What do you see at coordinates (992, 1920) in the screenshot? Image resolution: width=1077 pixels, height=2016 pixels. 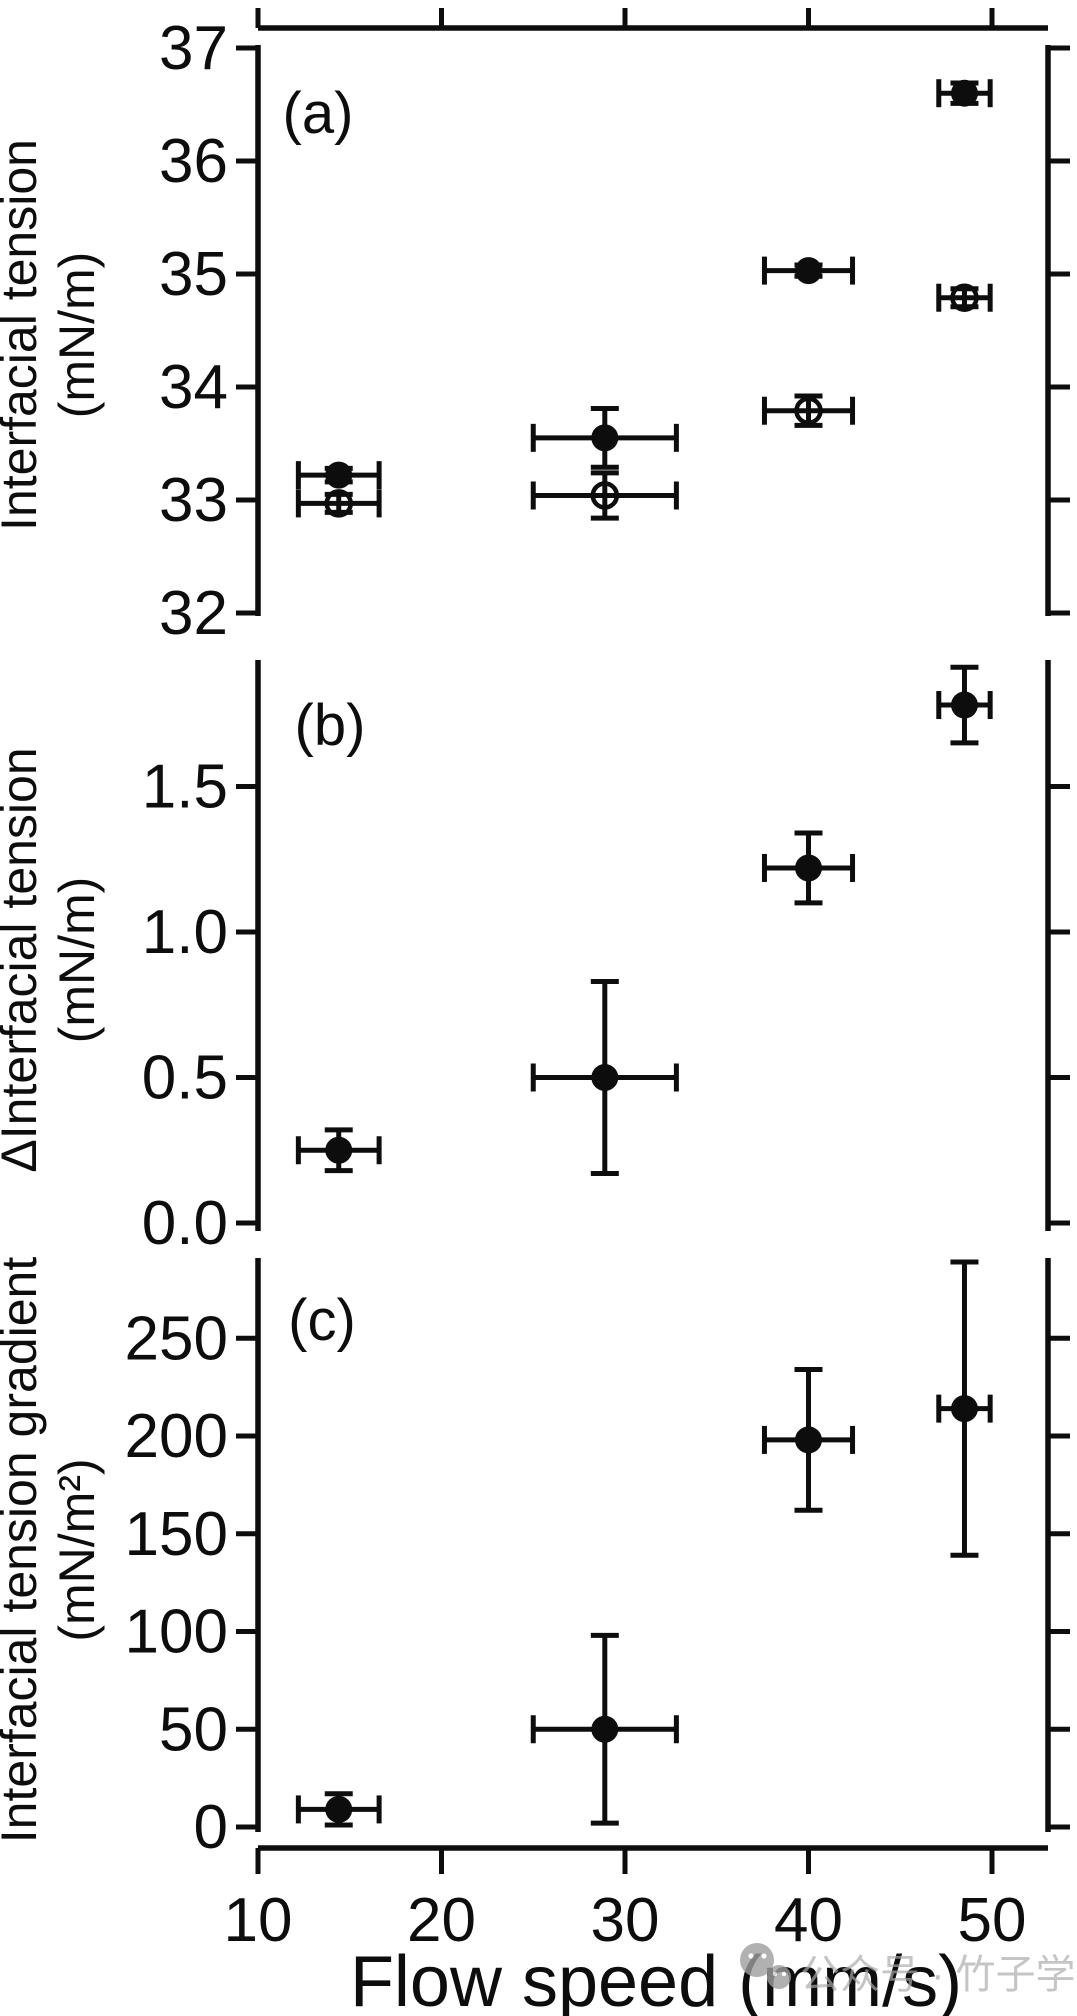 I see `x-tick-label: 50` at bounding box center [992, 1920].